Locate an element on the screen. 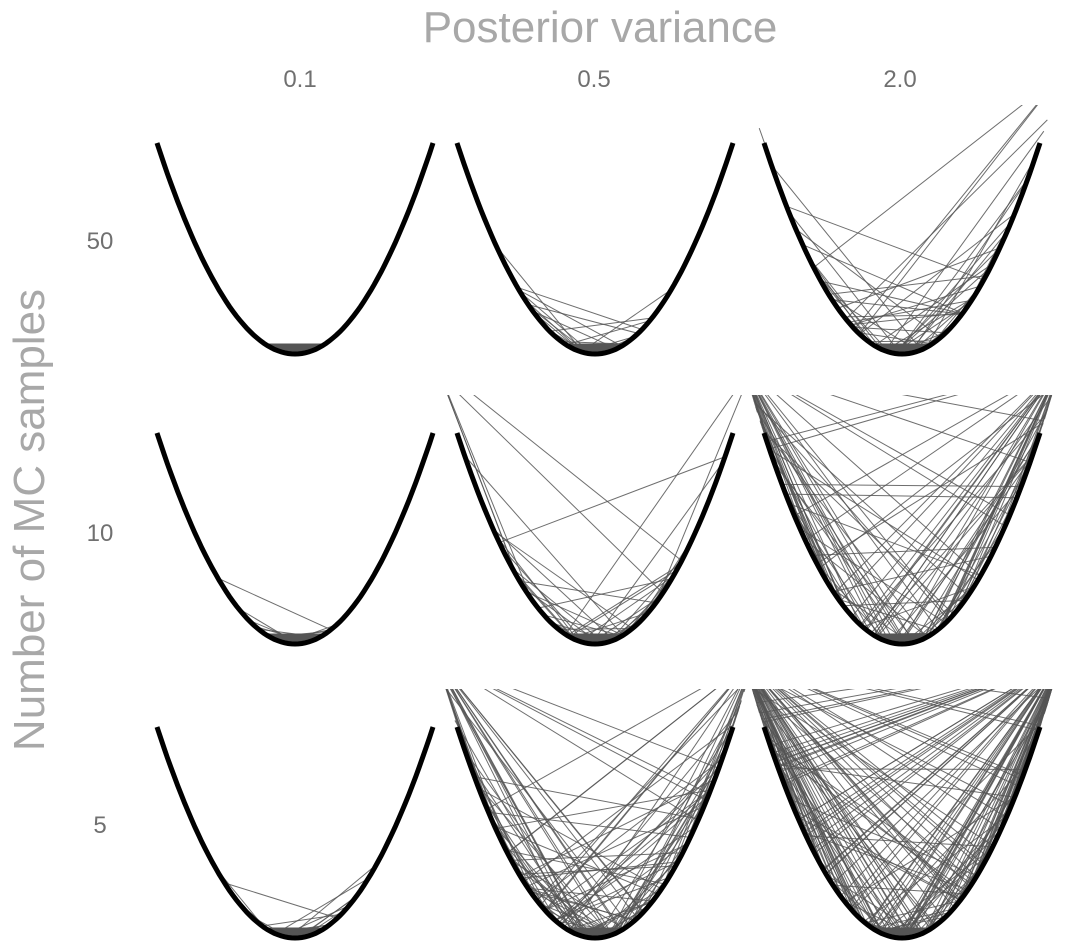 This screenshot has height=950, width=1080. sample-lines is located at coordinates (906, 505).